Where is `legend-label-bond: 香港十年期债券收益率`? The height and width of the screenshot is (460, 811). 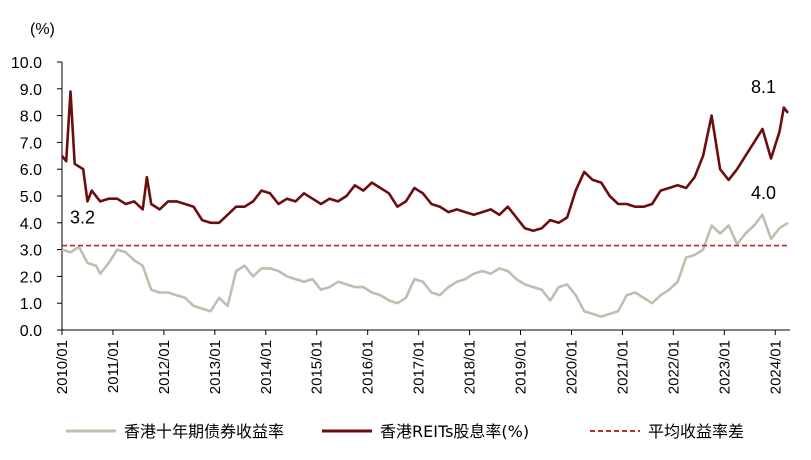
legend-label-bond: 香港十年期债券收益率 is located at coordinates (204, 431).